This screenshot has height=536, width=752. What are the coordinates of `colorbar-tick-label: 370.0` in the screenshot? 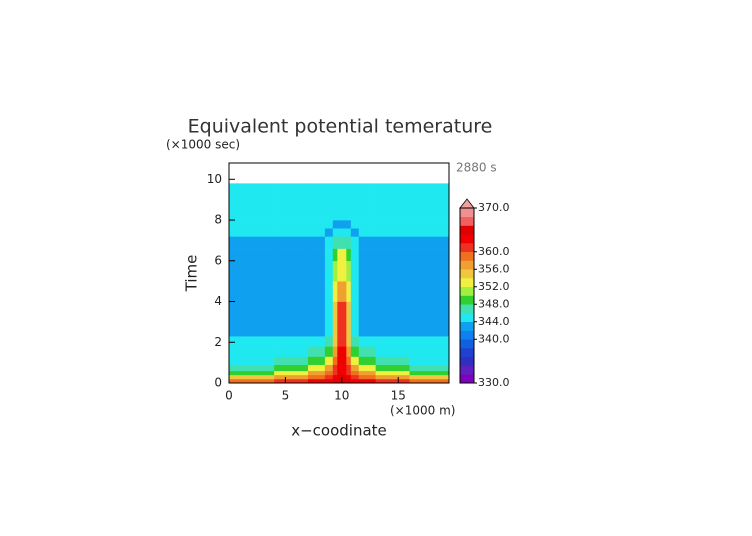 It's located at (494, 207).